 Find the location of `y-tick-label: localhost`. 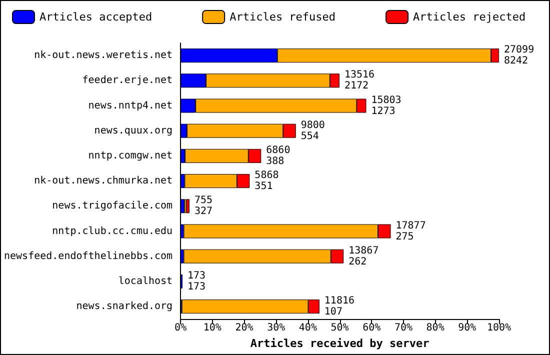

y-tick-label: localhost is located at coordinates (145, 281).